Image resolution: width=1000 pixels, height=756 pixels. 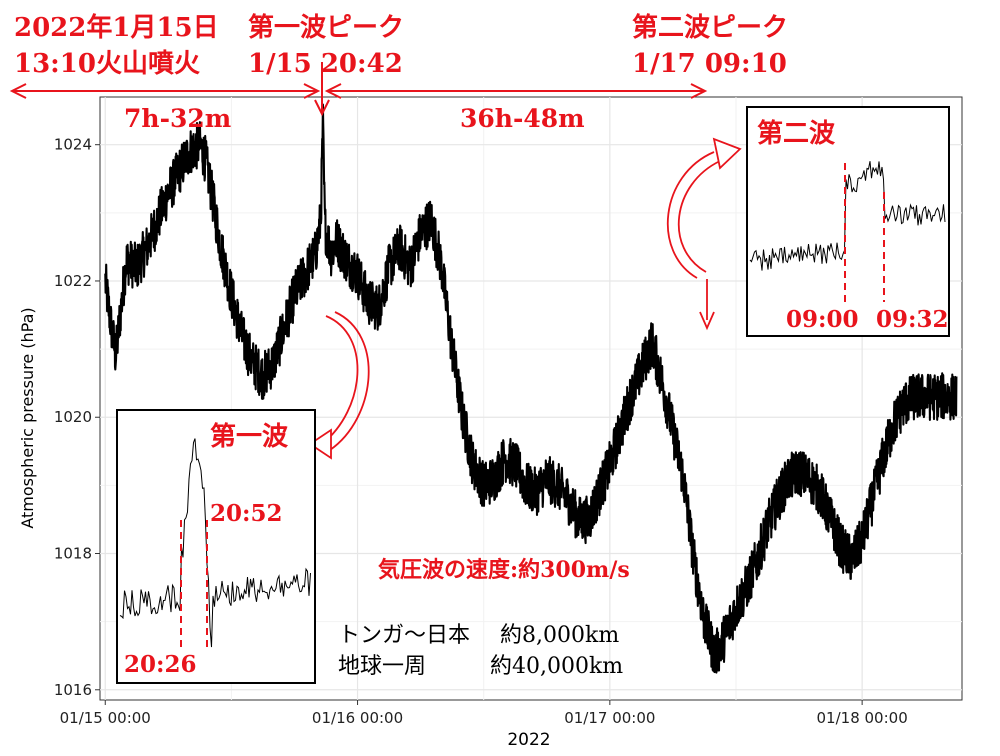 I want to click on inset-first-start-time: 20:26, so click(x=160, y=664).